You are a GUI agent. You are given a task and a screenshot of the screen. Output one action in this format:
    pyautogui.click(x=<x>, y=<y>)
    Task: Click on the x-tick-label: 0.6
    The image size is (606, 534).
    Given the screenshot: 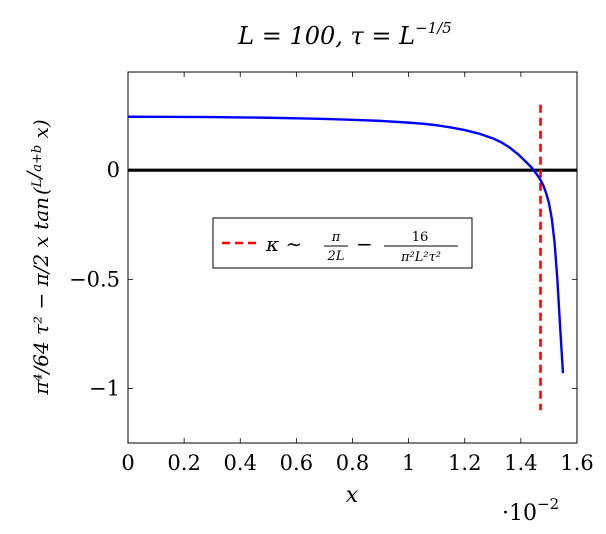 What is the action you would take?
    pyautogui.click(x=296, y=463)
    